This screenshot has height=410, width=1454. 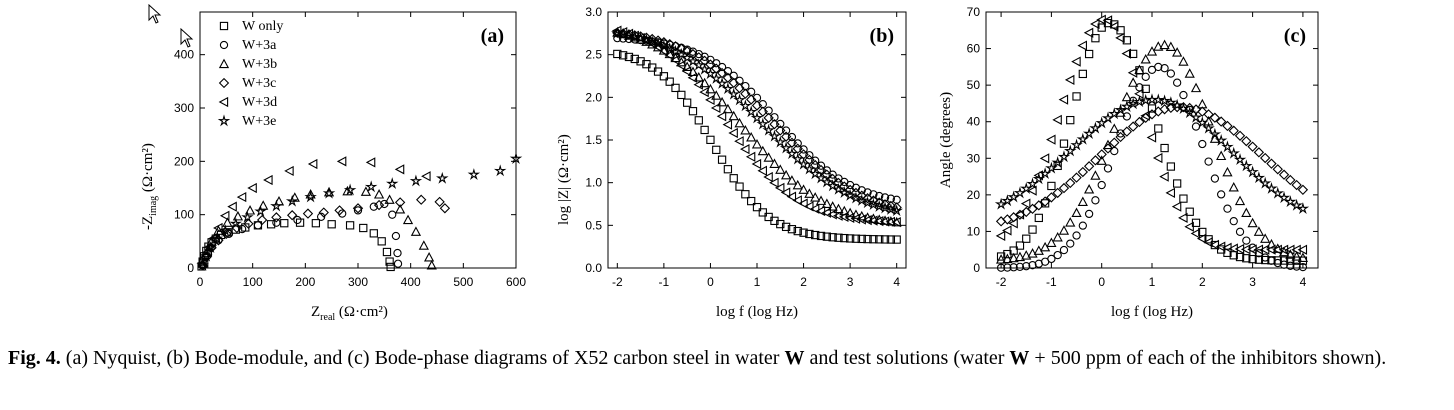 What do you see at coordinates (564, 179) in the screenshot?
I see `y-axis-label: log |Z| (Ω·cm²)` at bounding box center [564, 179].